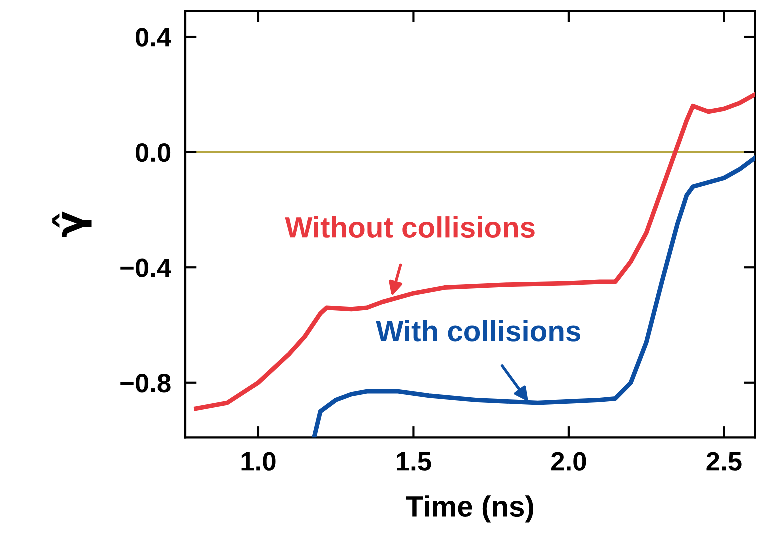 The width and height of the screenshot is (773, 554). I want to click on y-tick-label: 0.0, so click(153, 152).